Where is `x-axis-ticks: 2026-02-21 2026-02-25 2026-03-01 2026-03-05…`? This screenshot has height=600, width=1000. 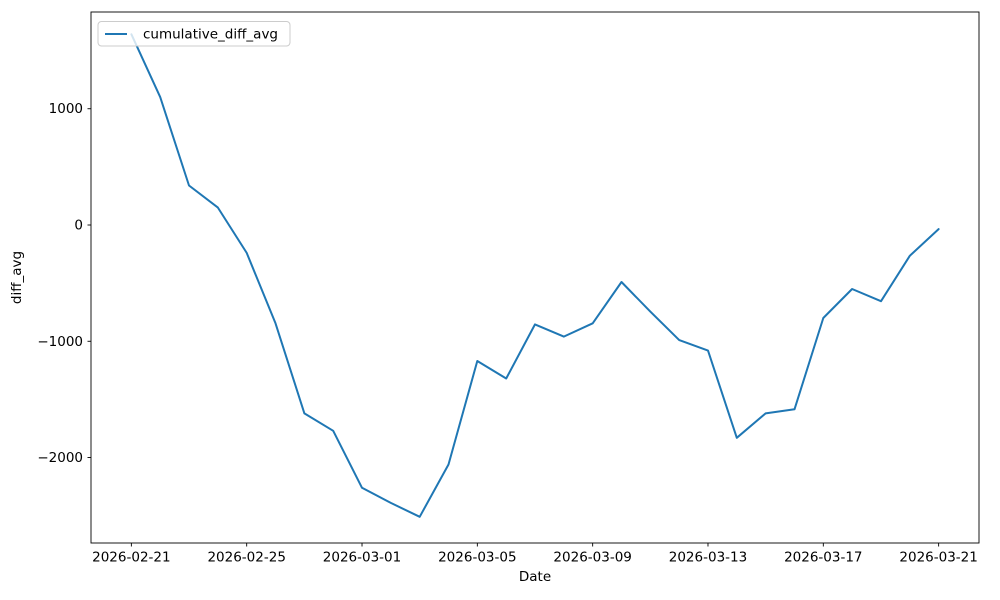 x-axis-ticks: 2026-02-21 2026-02-25 2026-03-01 2026-03-05… is located at coordinates (535, 554).